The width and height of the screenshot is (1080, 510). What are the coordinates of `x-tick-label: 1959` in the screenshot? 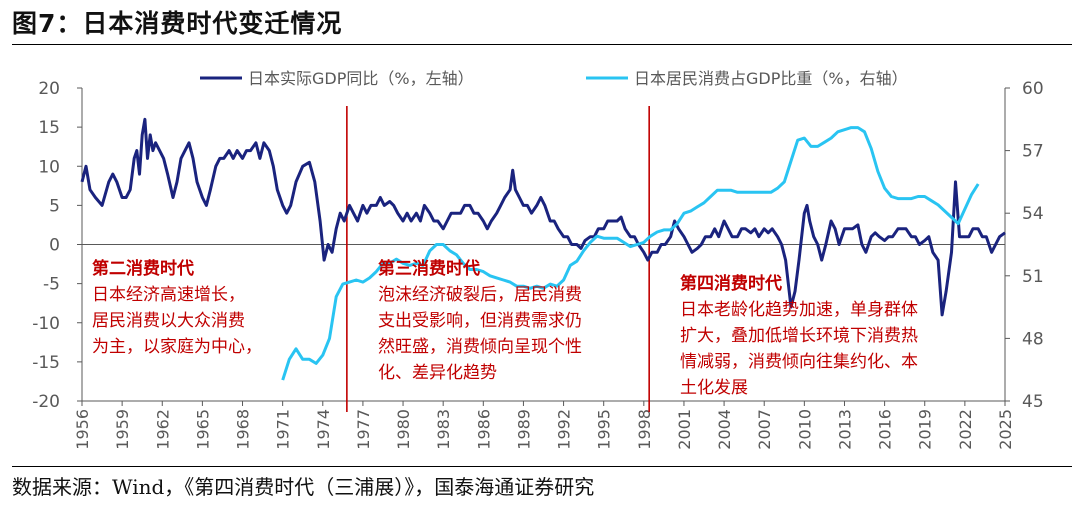 It's located at (122, 429).